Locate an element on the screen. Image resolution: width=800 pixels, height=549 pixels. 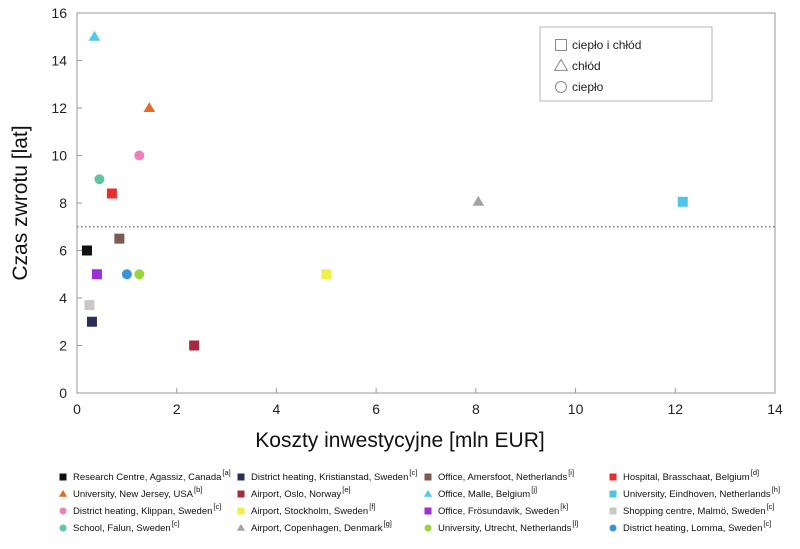
y-axis-title: Czas zwrotu [lat] is located at coordinates (20, 202).